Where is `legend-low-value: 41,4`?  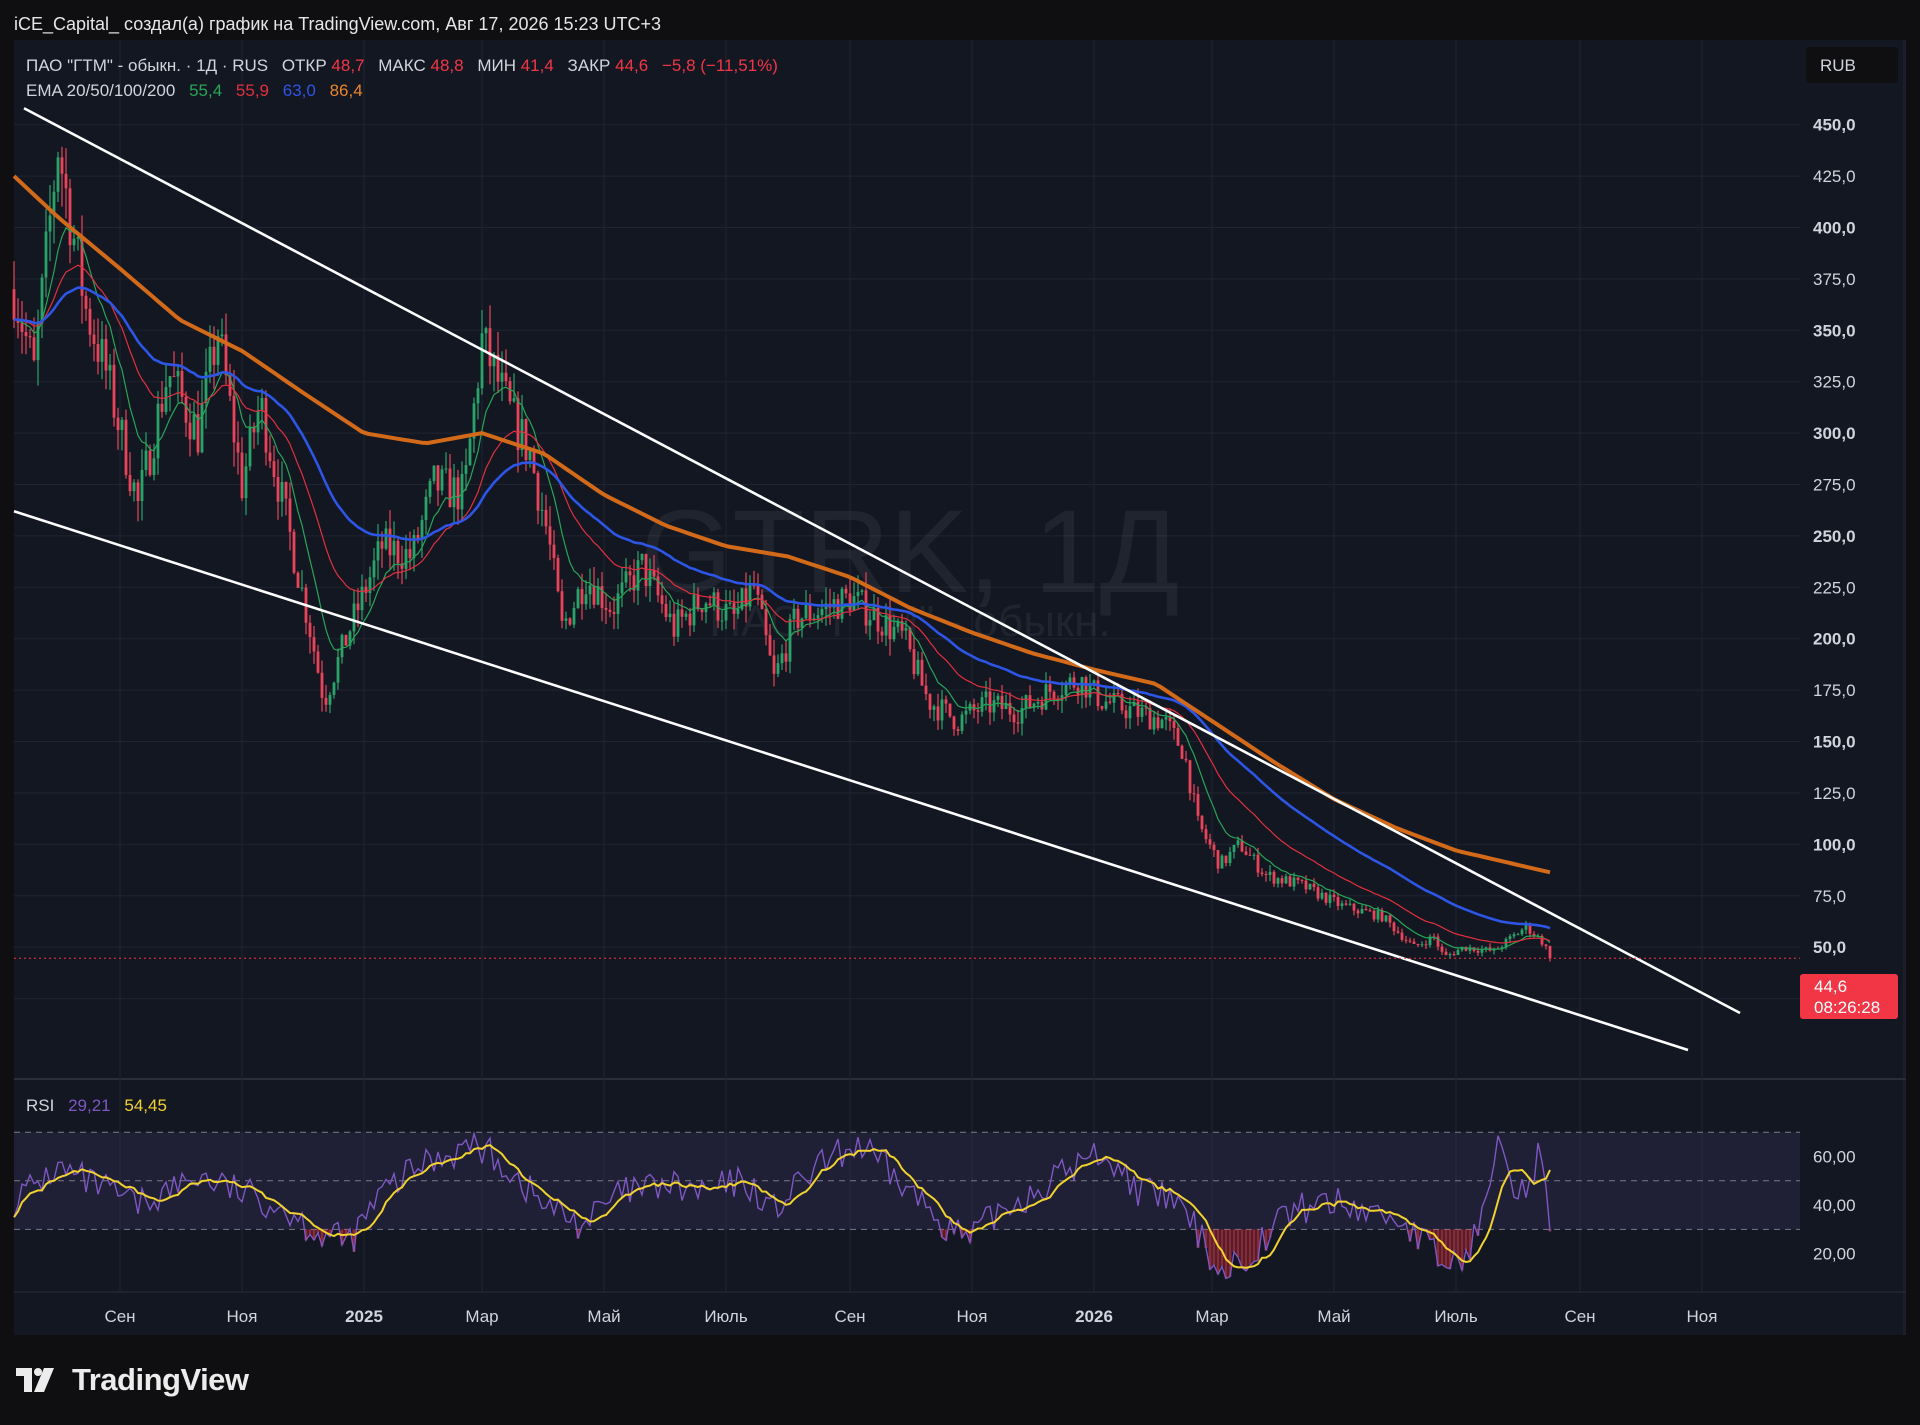
legend-low-value: 41,4 is located at coordinates (537, 65).